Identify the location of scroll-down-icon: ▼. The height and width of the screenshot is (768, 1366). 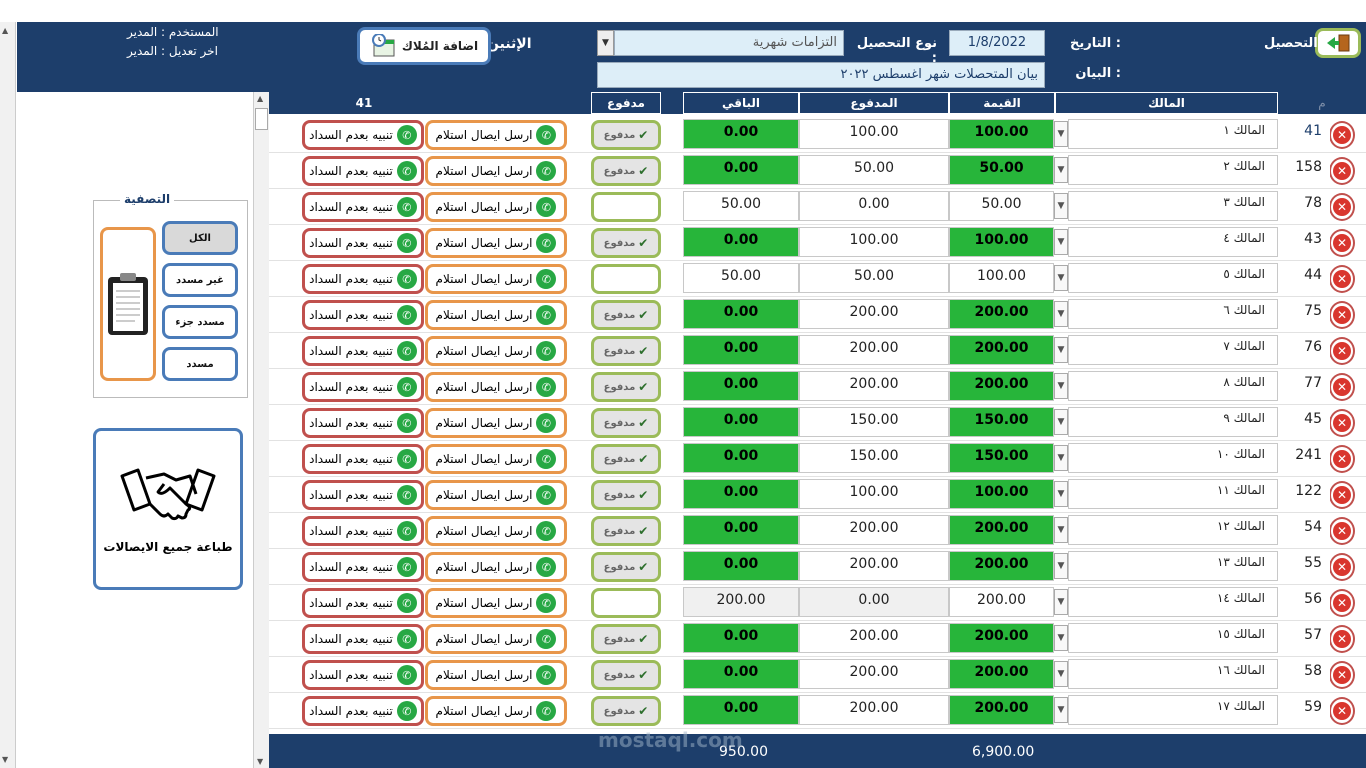
(5, 759).